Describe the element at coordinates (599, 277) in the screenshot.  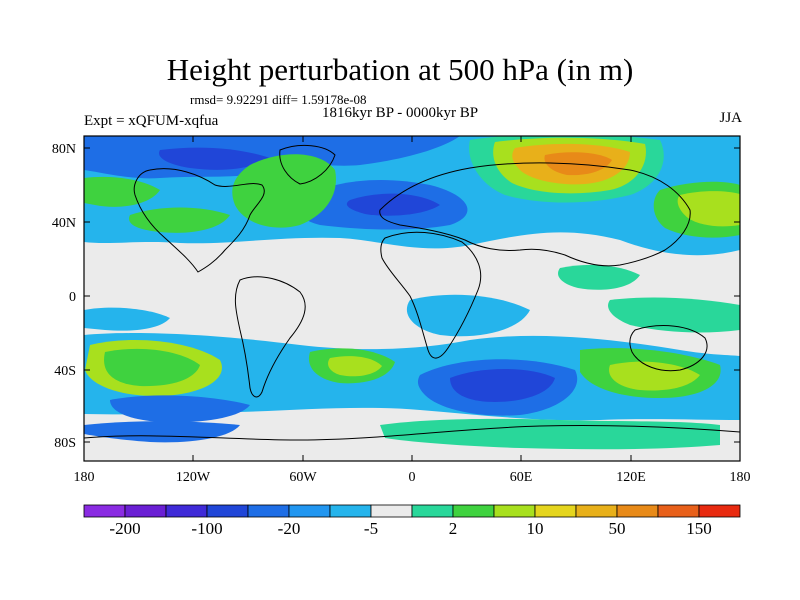
I see `indian-green` at that location.